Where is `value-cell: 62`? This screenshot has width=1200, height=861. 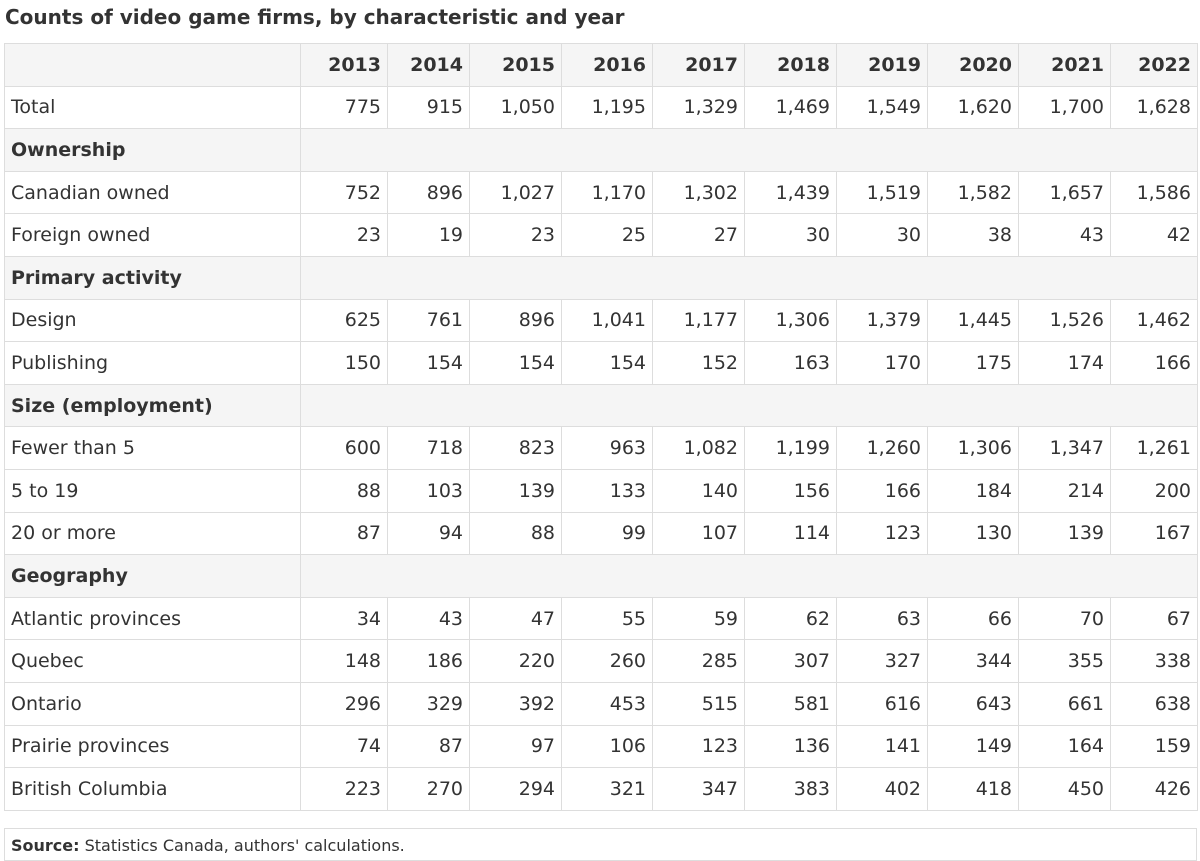
value-cell: 62 is located at coordinates (790, 618).